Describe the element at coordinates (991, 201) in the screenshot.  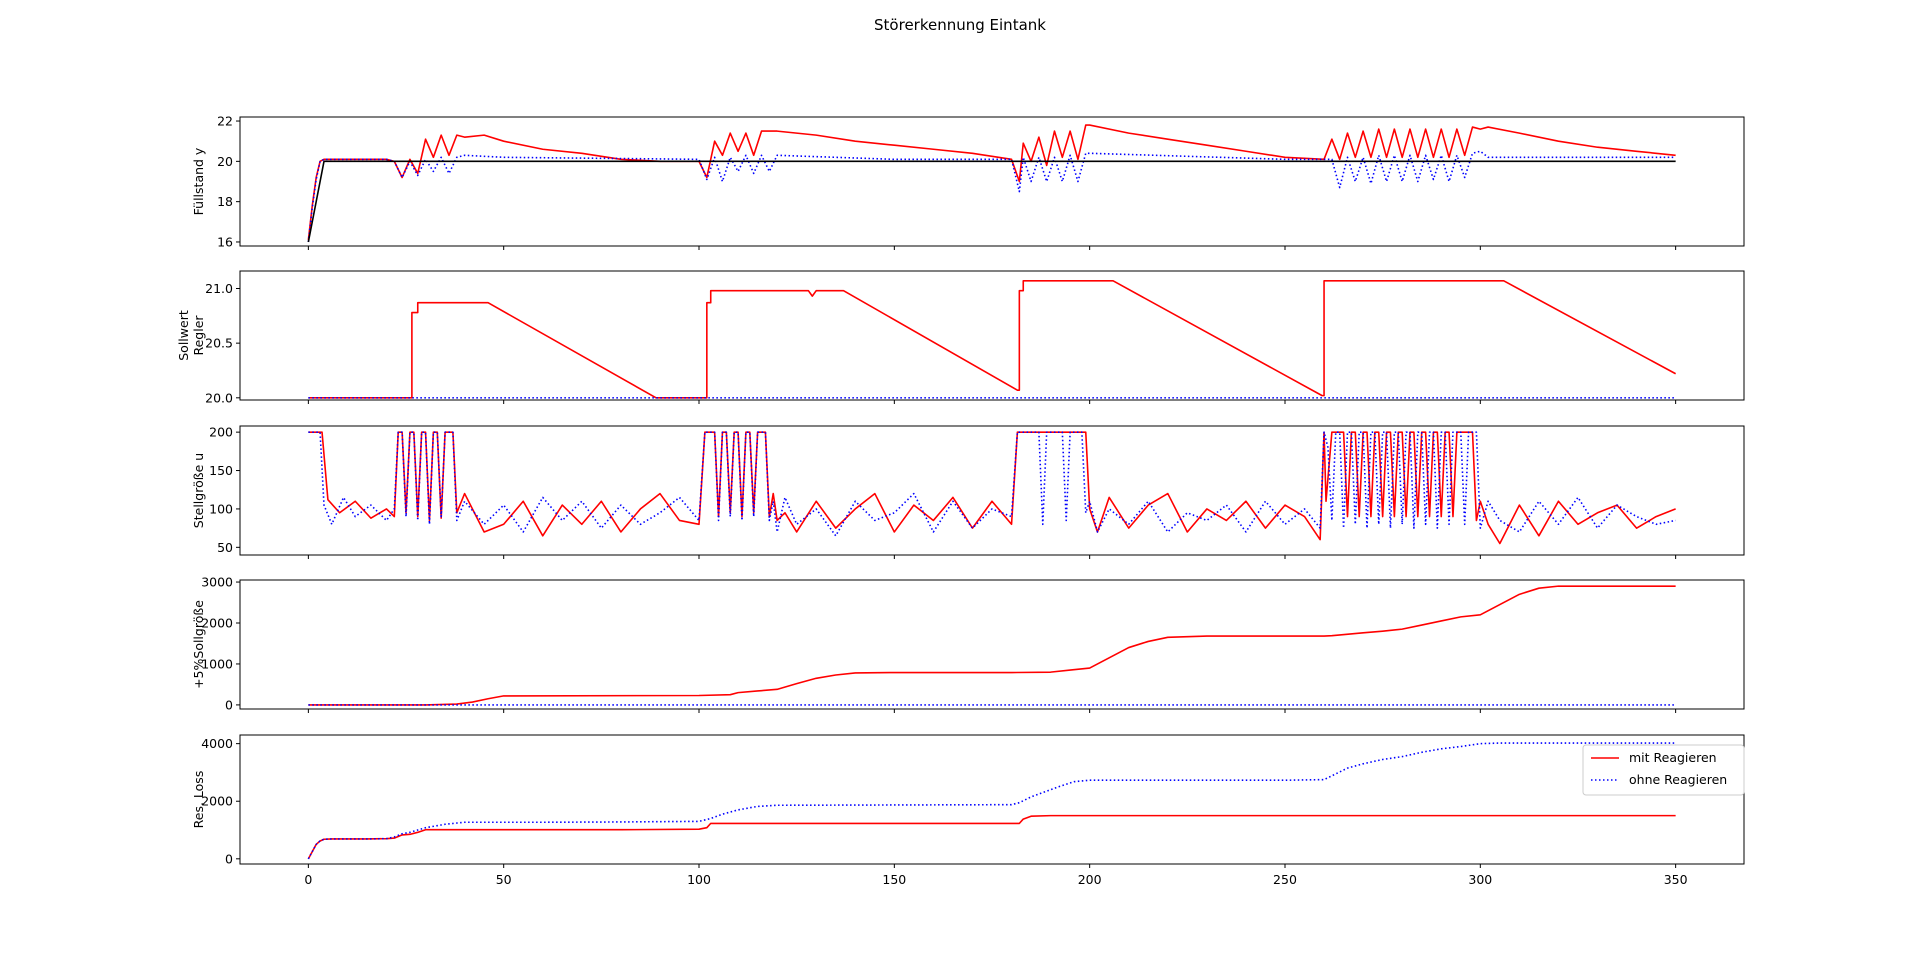
I see `series-line-setpoint` at that location.